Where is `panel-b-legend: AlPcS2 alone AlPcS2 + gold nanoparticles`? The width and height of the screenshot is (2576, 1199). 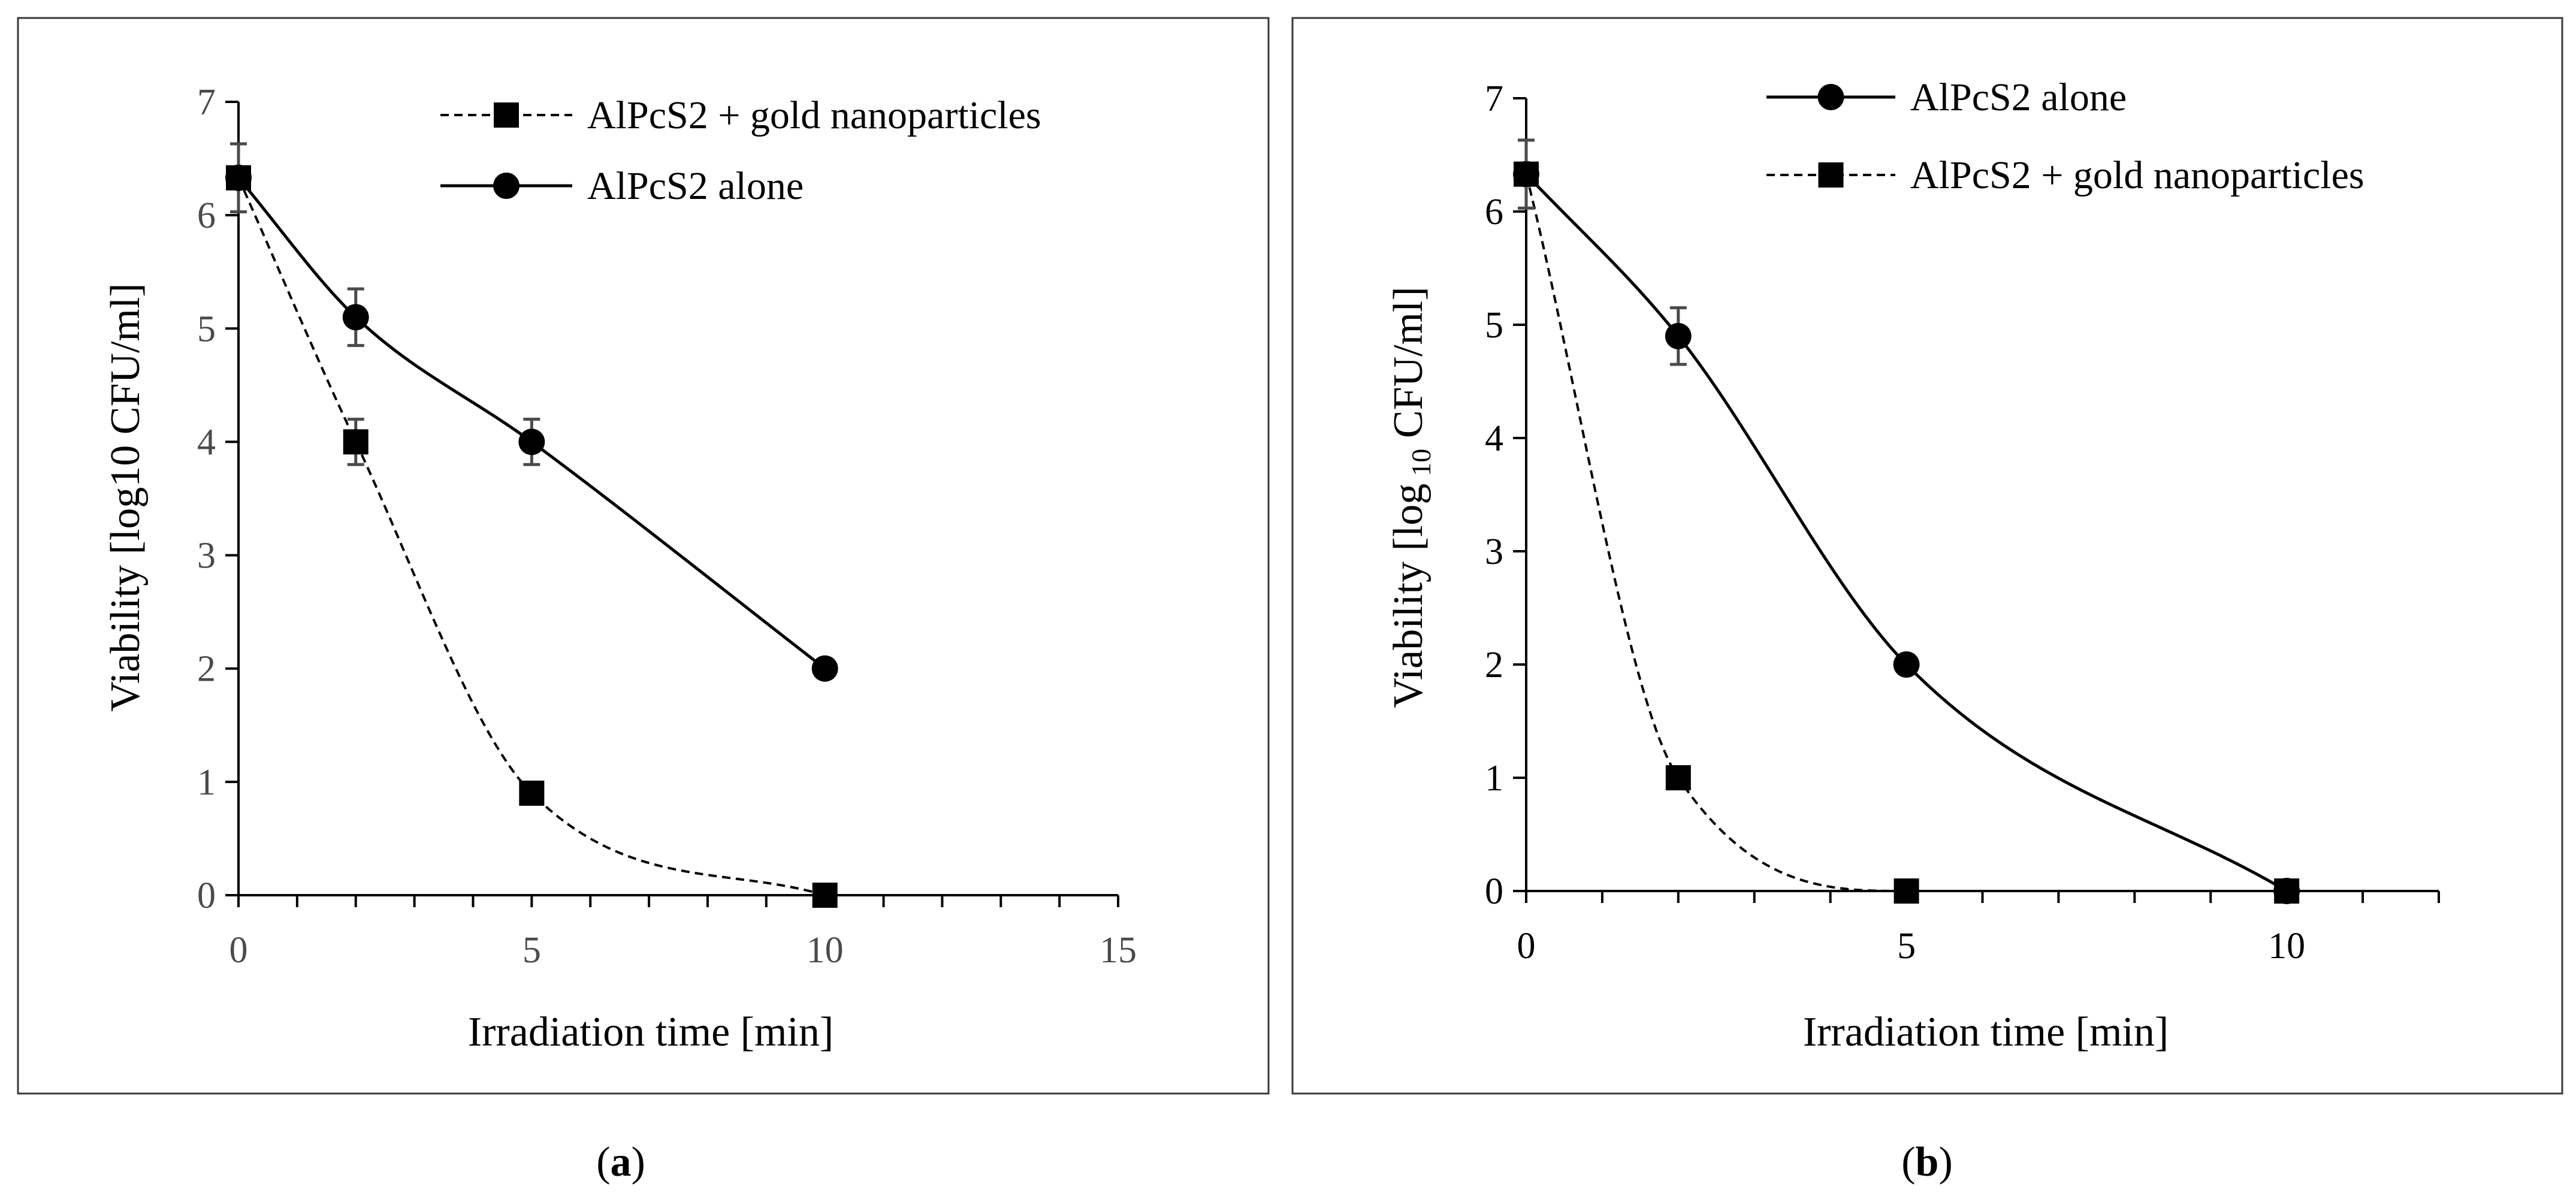
panel-b-legend: AlPcS2 alone AlPcS2 + gold nanoparticles is located at coordinates (2065, 136).